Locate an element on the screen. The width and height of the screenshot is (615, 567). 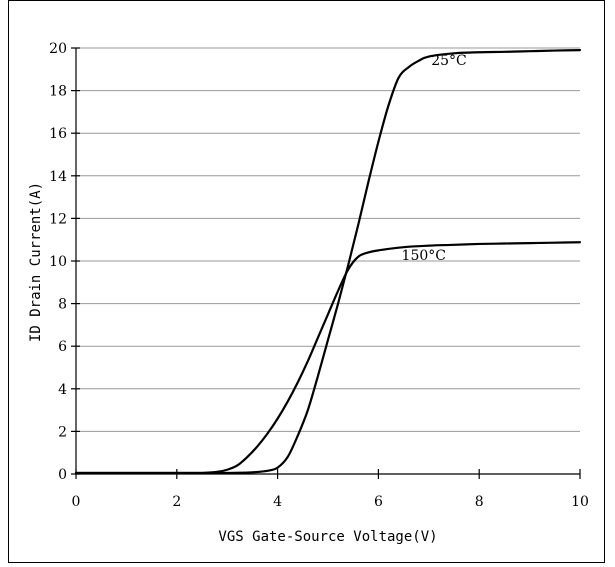
y-tick-label-12: 12 is located at coordinates (58, 219).